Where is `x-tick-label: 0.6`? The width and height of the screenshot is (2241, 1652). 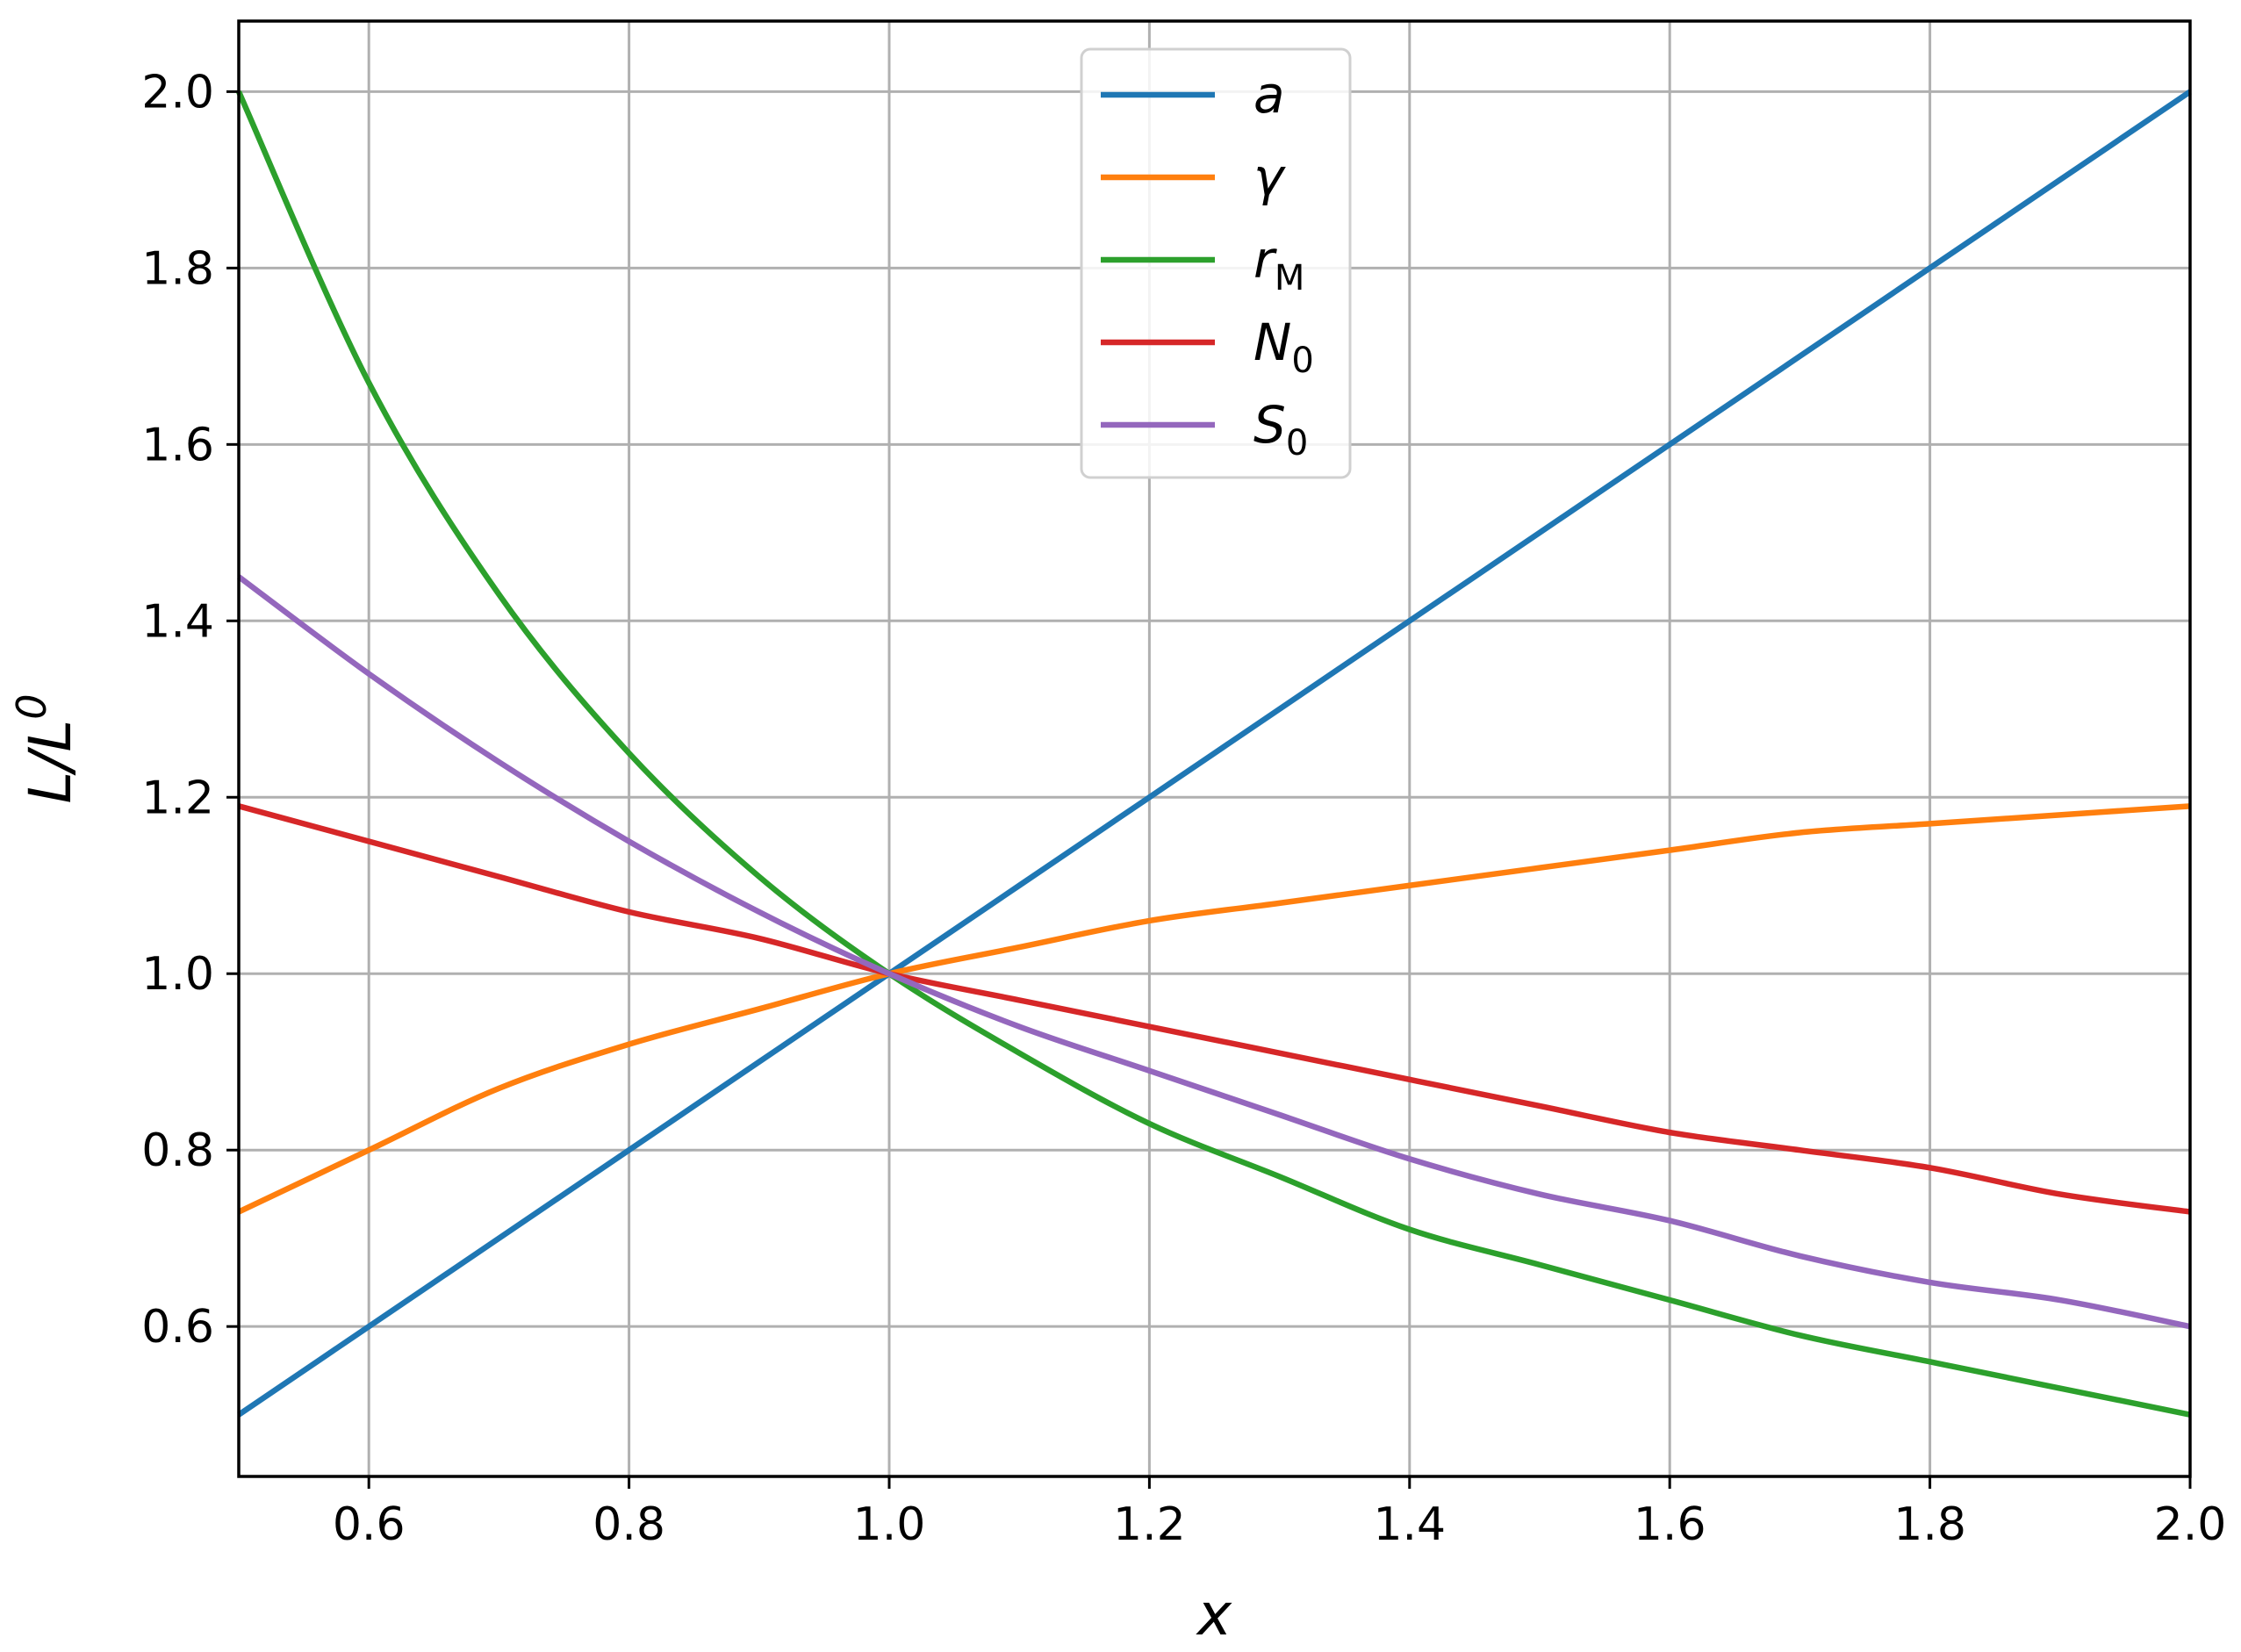 x-tick-label: 0.6 is located at coordinates (369, 1524).